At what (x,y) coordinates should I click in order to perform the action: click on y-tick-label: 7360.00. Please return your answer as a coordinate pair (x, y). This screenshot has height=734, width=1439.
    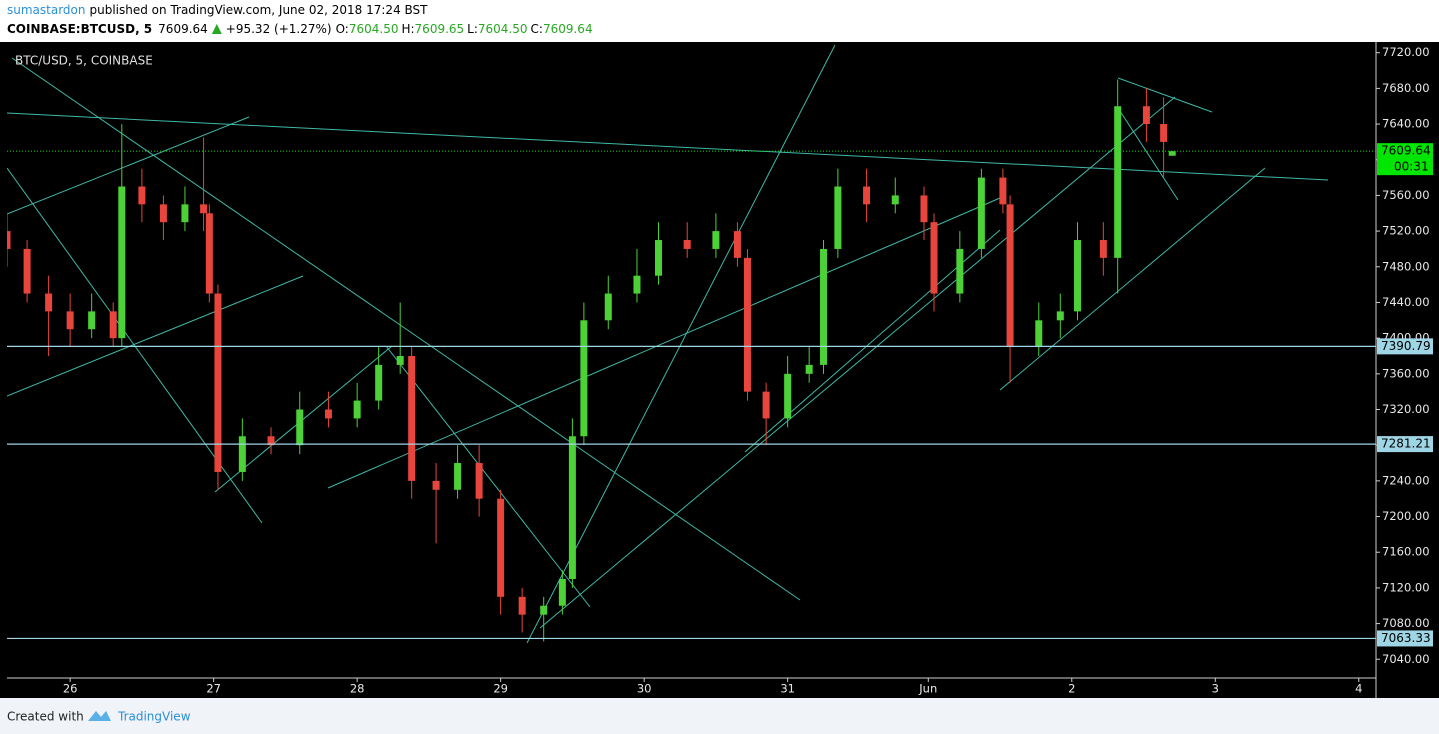
    Looking at the image, I should click on (1406, 373).